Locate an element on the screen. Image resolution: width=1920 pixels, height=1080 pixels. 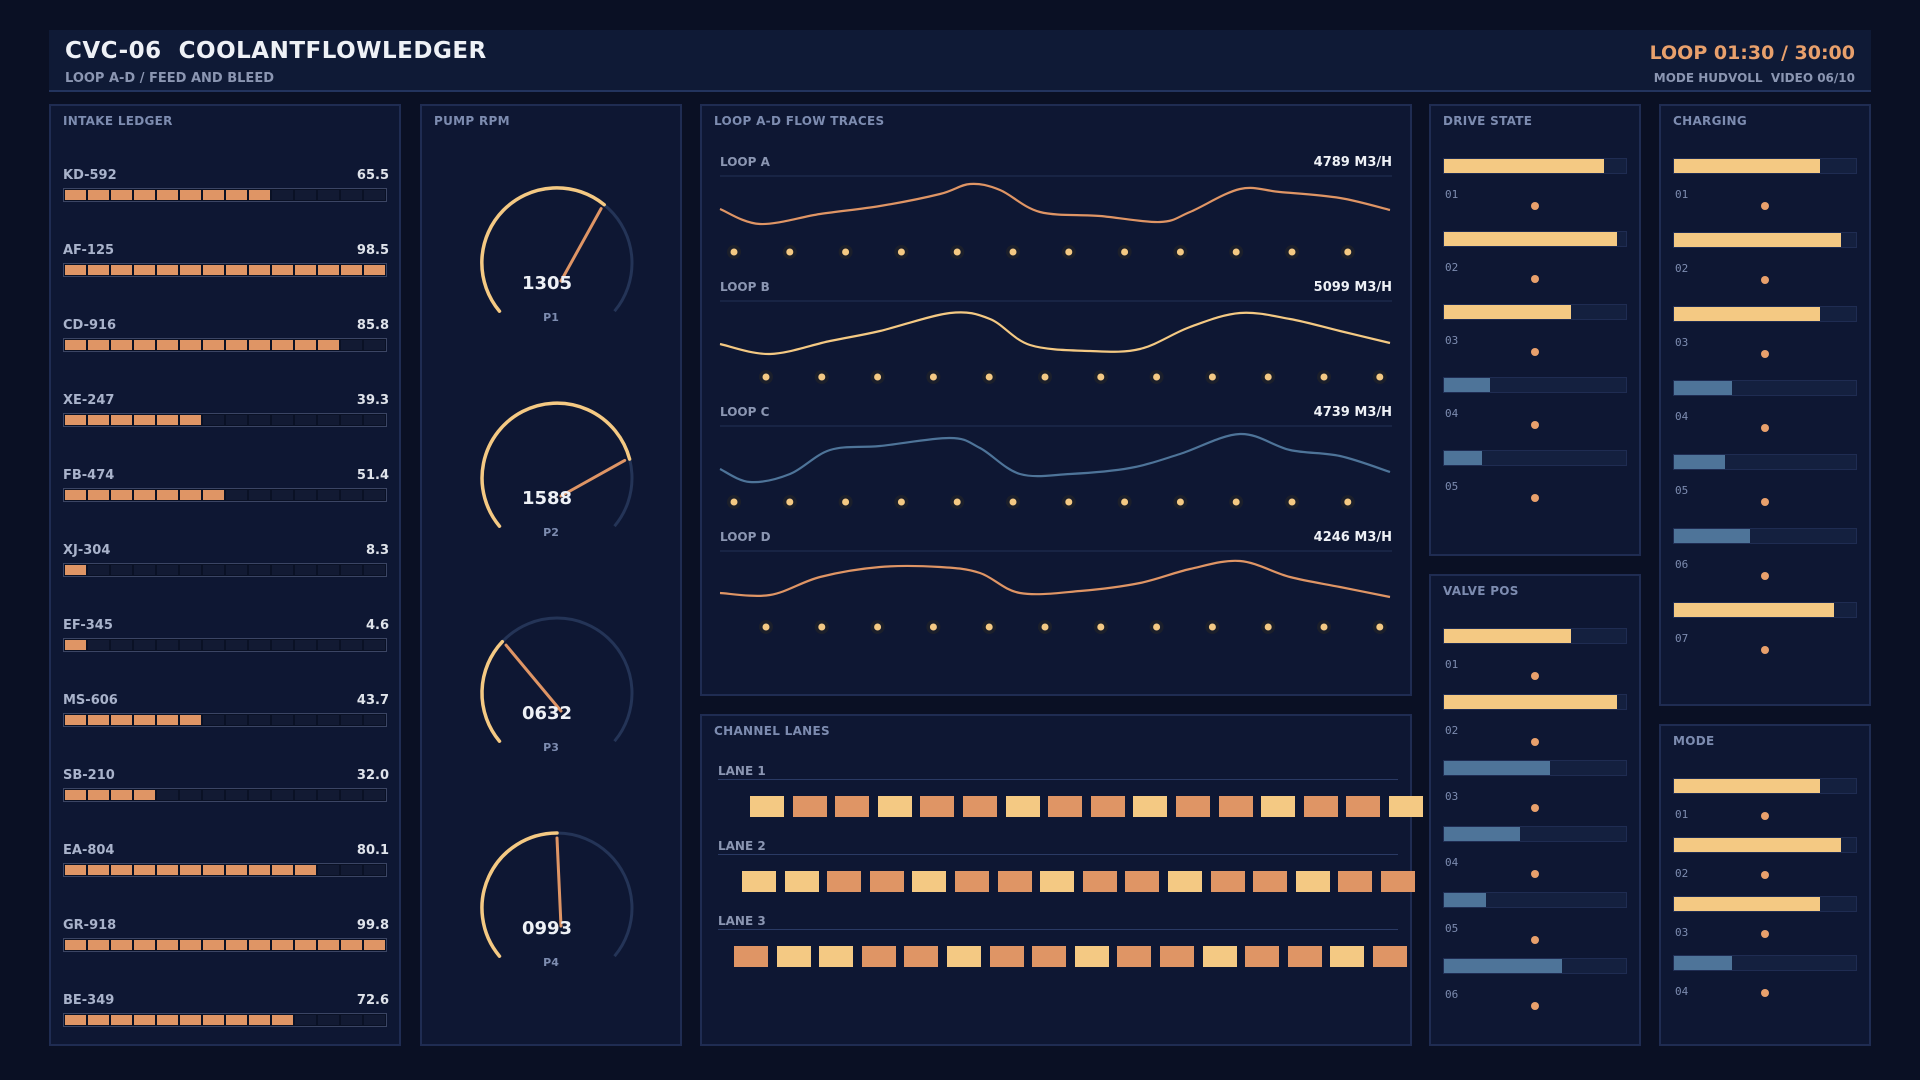
charging-item-id: 04 is located at coordinates (1682, 416).